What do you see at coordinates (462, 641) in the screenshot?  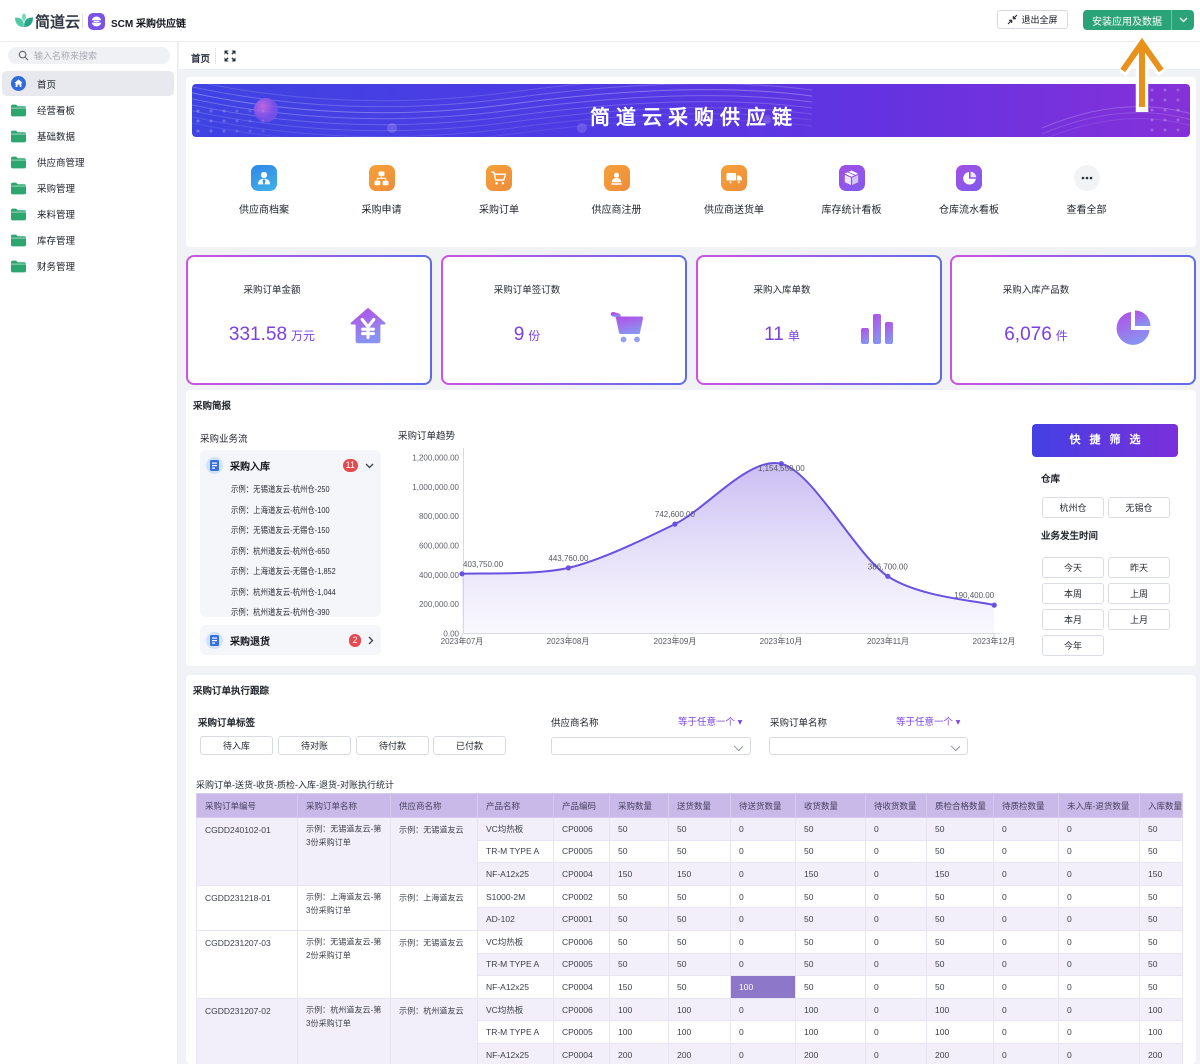 I see `svg-text: 2023年07月` at bounding box center [462, 641].